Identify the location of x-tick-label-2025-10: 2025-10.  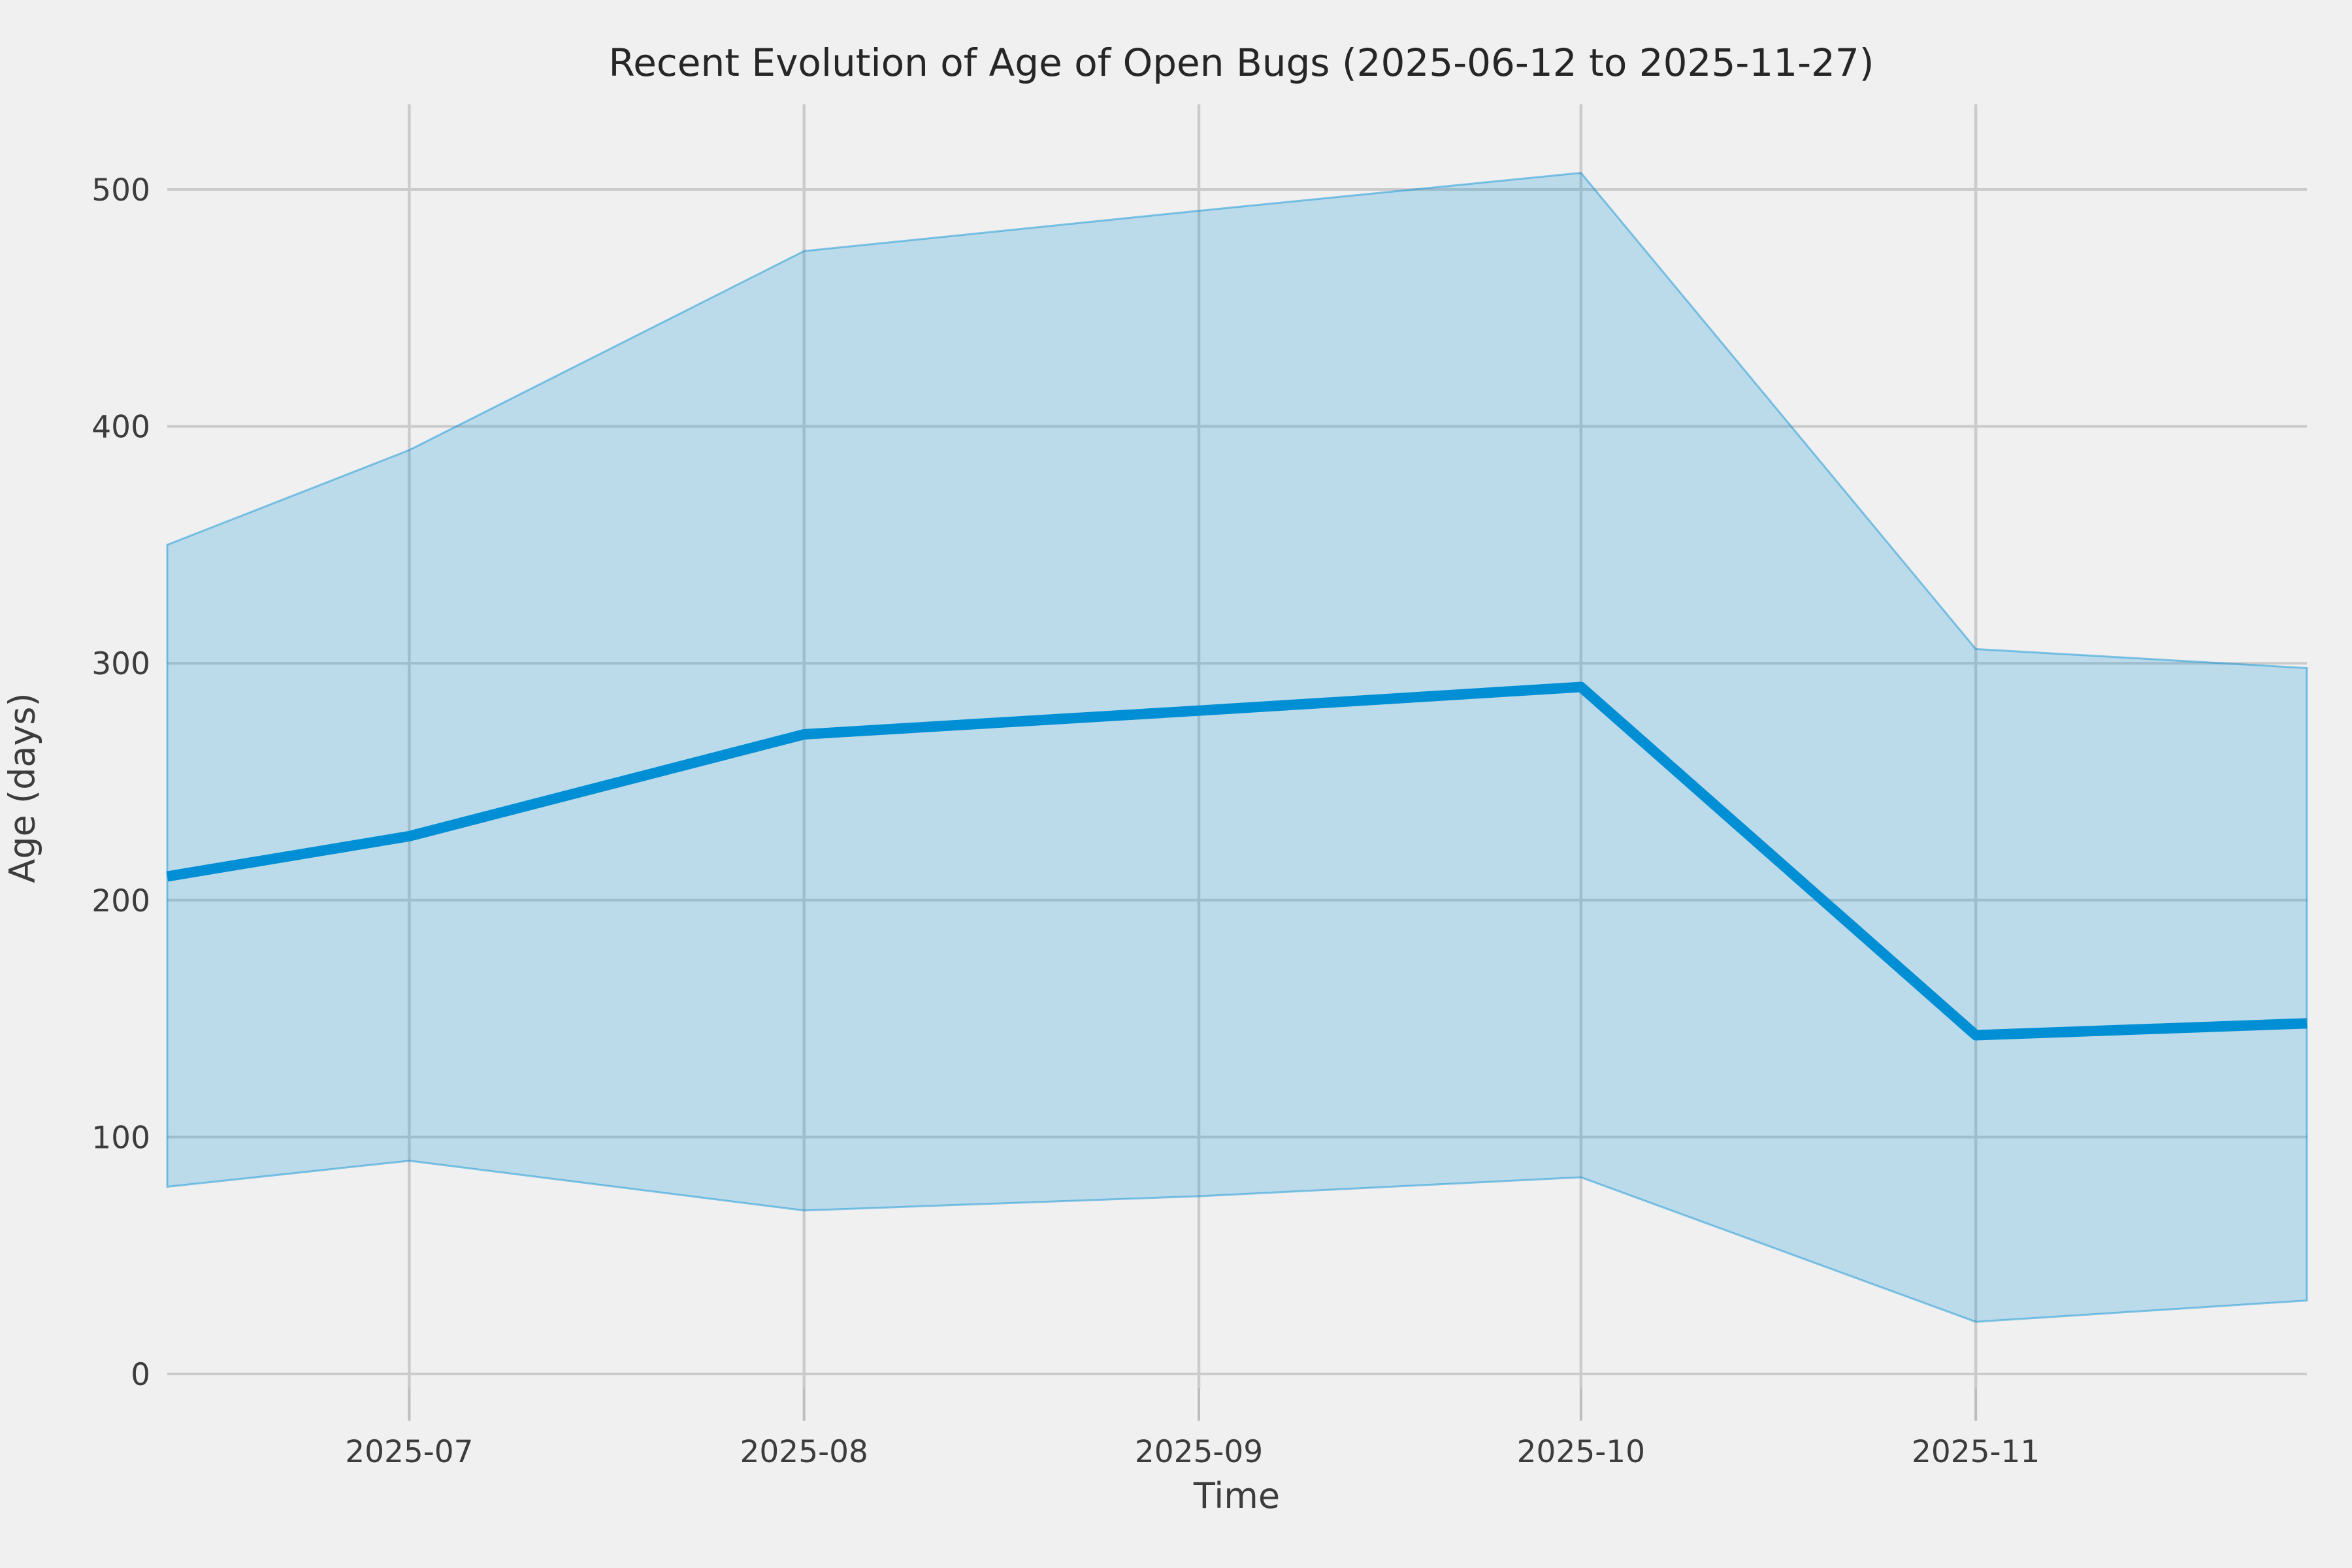
(1581, 1452).